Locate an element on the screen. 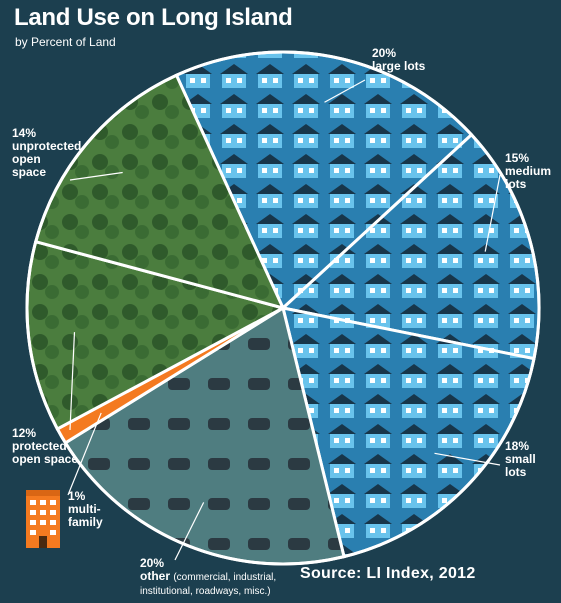 The image size is (561, 603). leader-line-unprotected-open-space is located at coordinates (96, 176).